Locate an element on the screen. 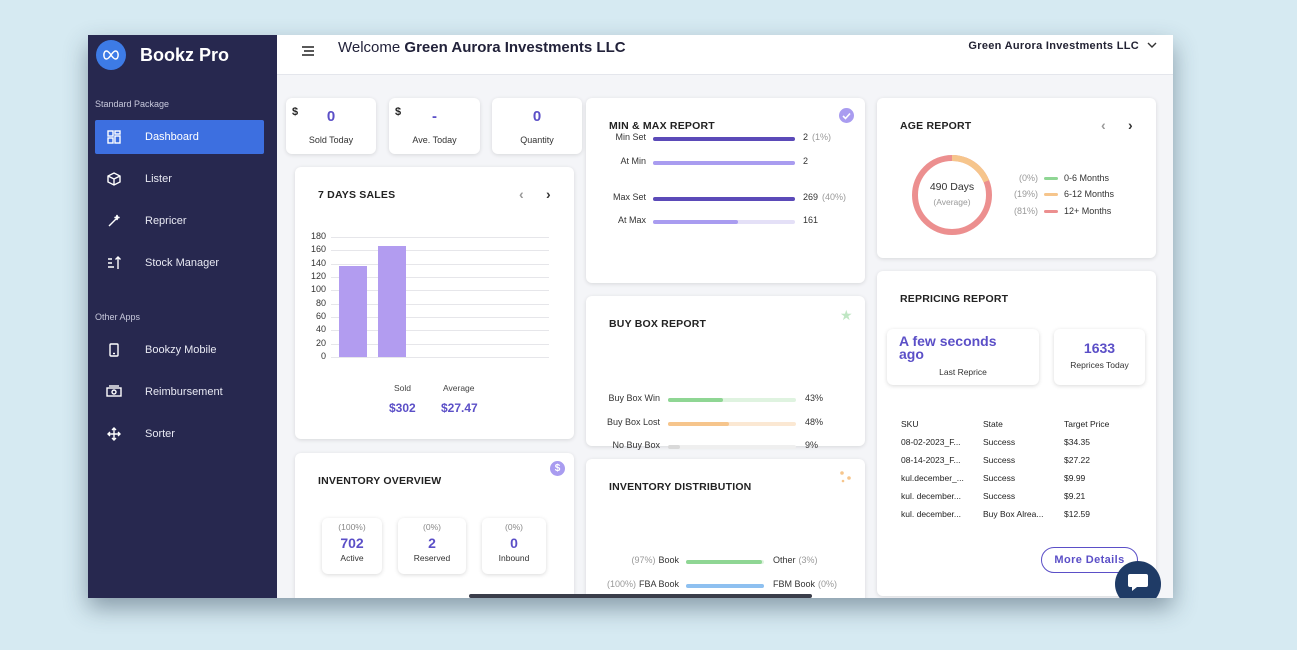  minmax-row-label: At Min is located at coordinates (633, 161).